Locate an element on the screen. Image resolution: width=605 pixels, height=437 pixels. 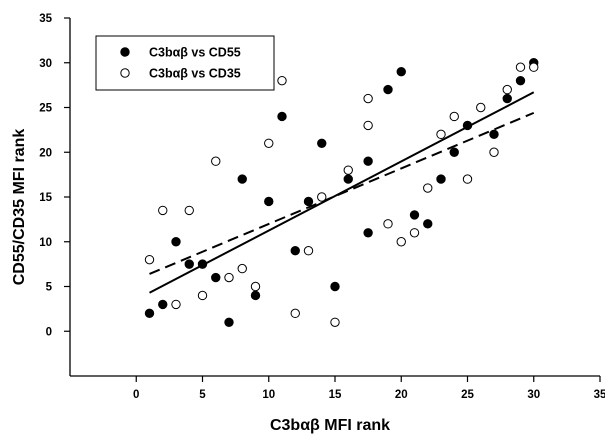
y-tick-label: 15 is located at coordinates (45, 198).